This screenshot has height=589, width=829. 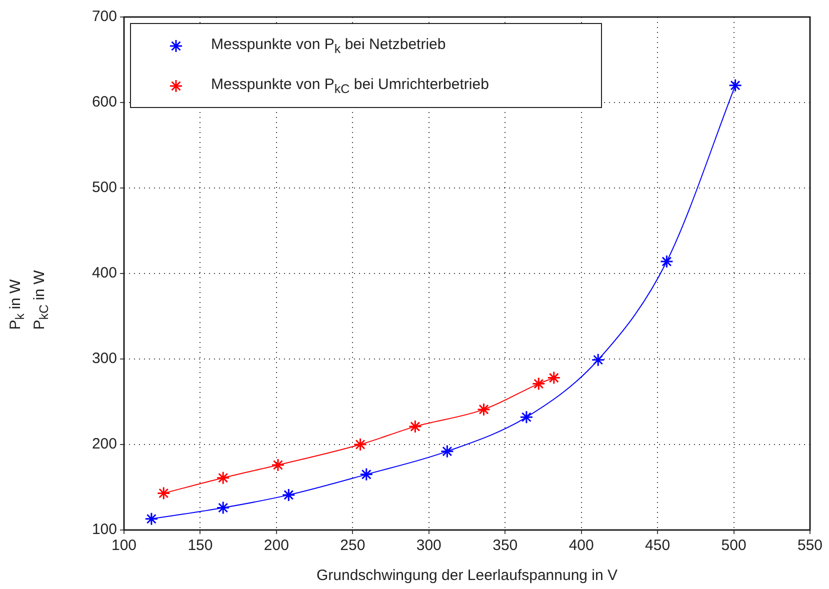 I want to click on y-tick-label: 500, so click(x=104, y=187).